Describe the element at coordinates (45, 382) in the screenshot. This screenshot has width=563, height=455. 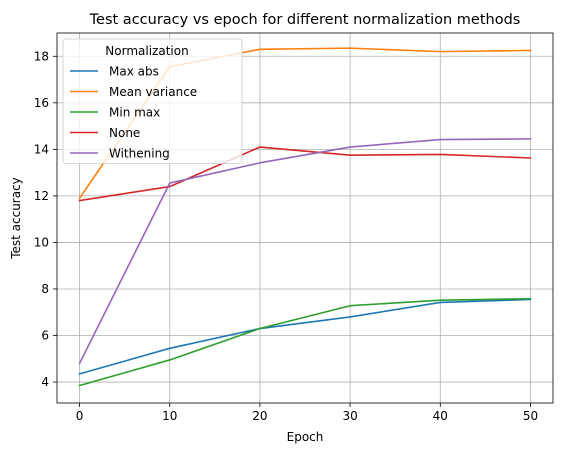
I see `y-tick-label: 4` at that location.